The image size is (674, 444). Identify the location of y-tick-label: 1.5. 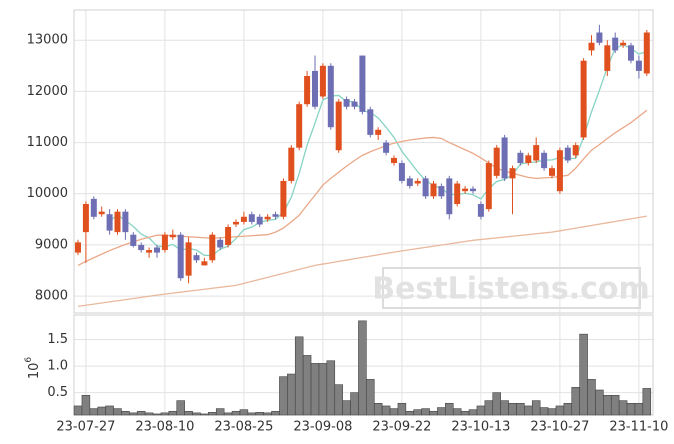
(57, 339).